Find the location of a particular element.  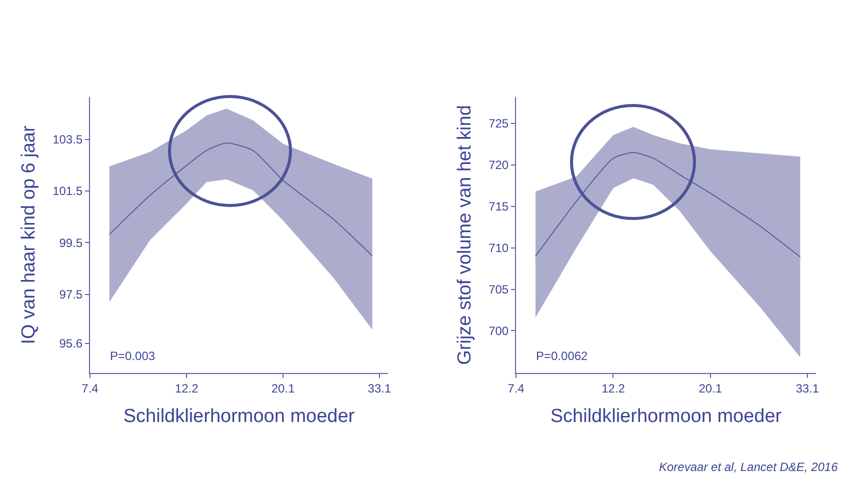

y-tick-label: 700 is located at coordinates (498, 331).